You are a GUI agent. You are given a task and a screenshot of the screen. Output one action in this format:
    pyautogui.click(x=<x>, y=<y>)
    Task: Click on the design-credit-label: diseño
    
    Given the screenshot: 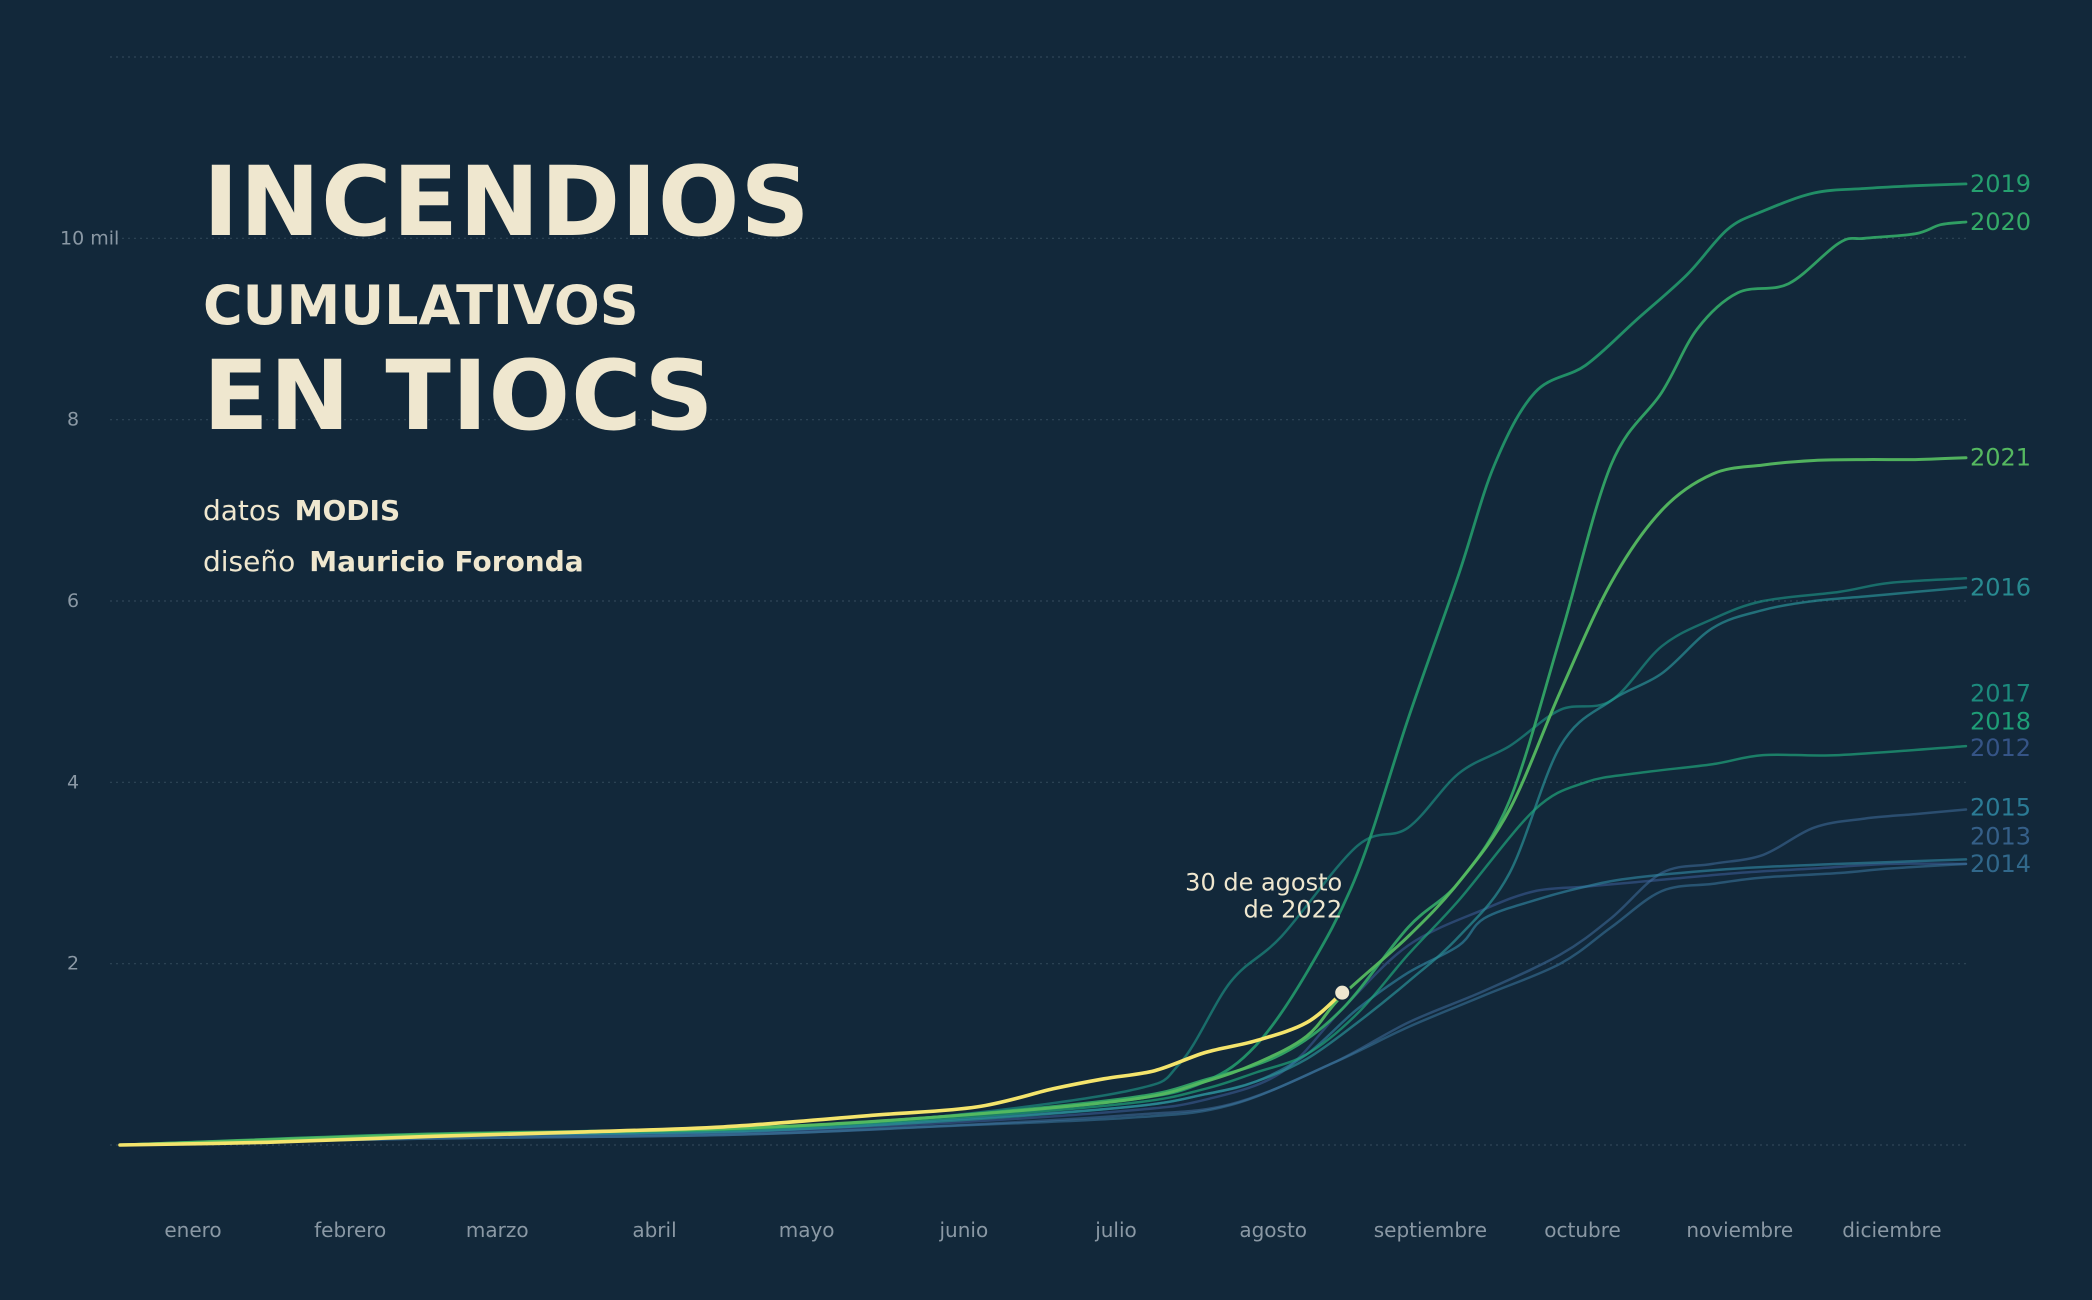 What is the action you would take?
    pyautogui.click(x=249, y=561)
    